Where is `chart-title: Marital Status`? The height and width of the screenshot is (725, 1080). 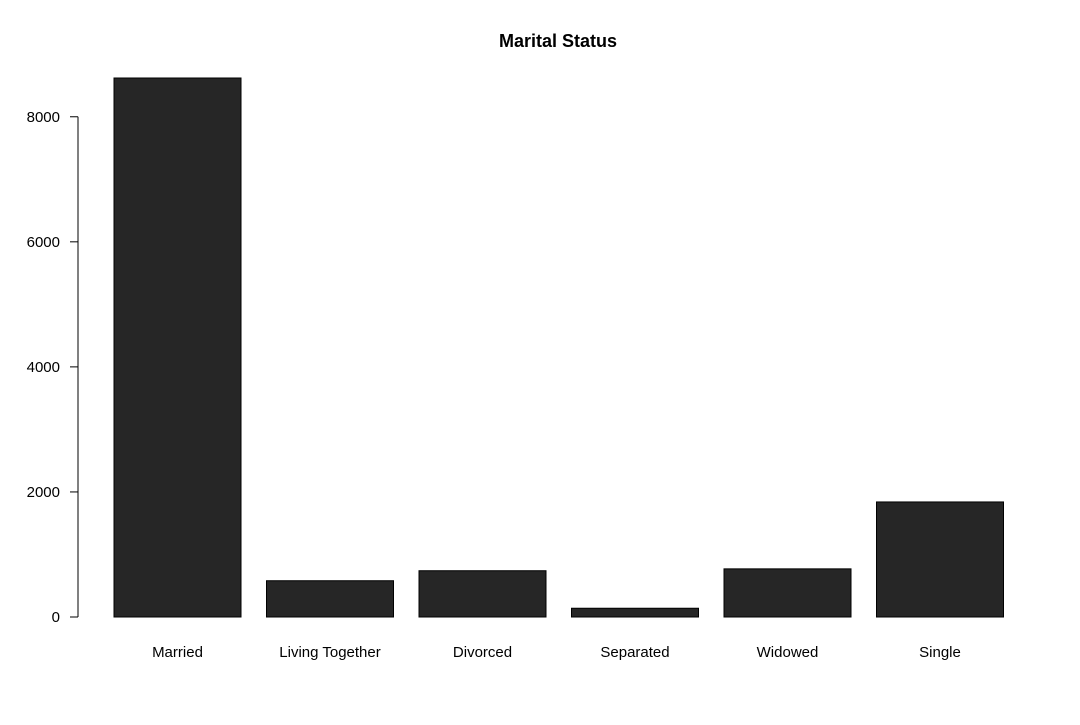
chart-title: Marital Status is located at coordinates (558, 41).